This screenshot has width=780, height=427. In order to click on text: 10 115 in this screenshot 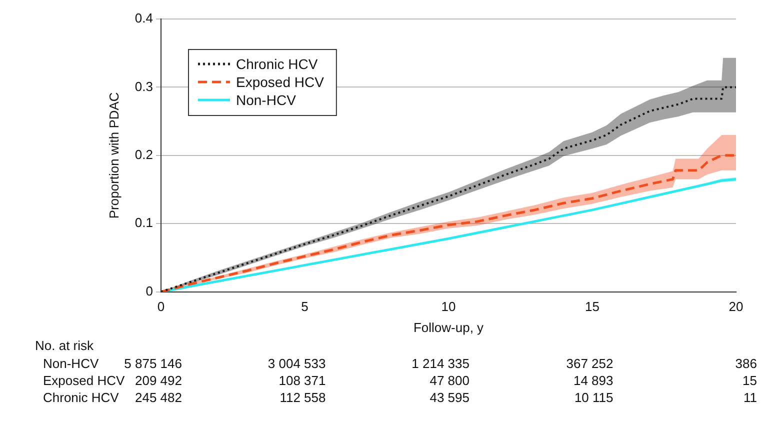, I will do `click(594, 397)`.